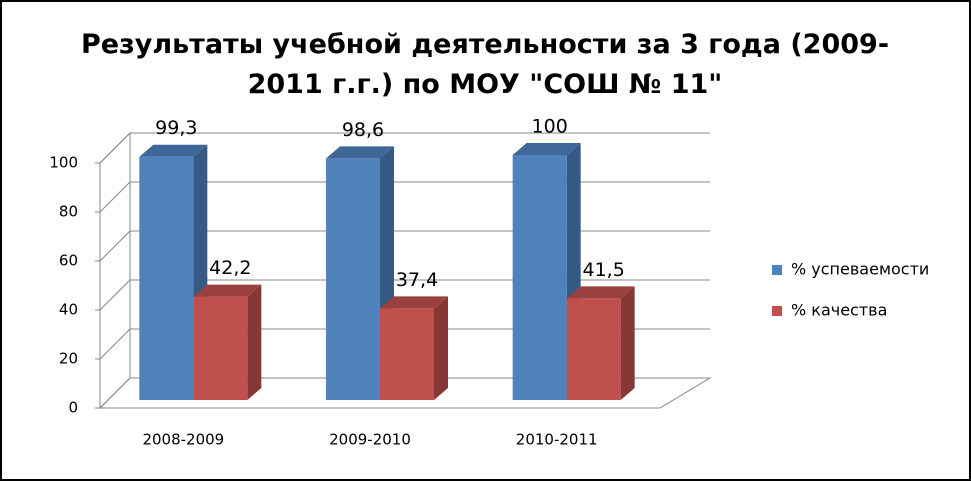 The height and width of the screenshot is (481, 971). What do you see at coordinates (68, 310) in the screenshot?
I see `y-tick-label: 40` at bounding box center [68, 310].